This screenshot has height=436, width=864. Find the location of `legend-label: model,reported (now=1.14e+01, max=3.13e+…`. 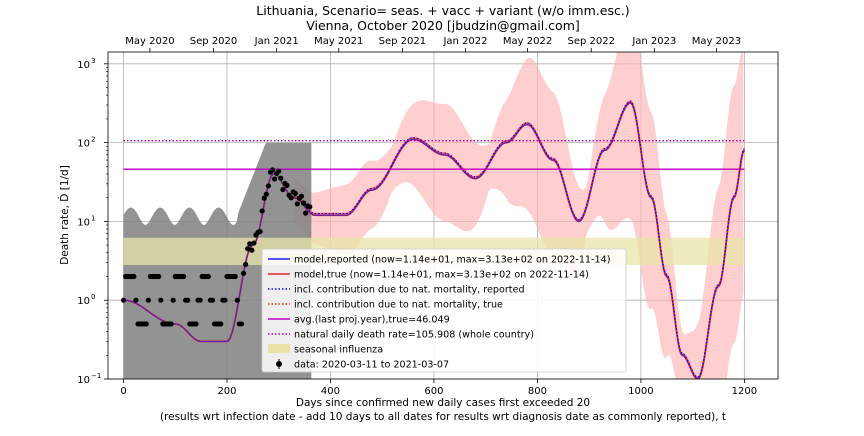

legend-label: model,reported (now=1.14e+01, max=3.13e+… is located at coordinates (452, 260).